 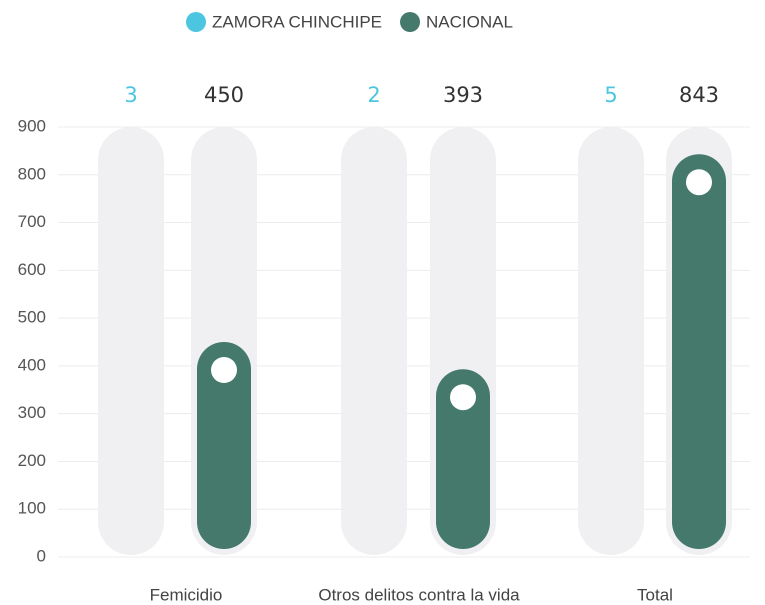 What do you see at coordinates (699, 95) in the screenshot?
I see `value-label: 843` at bounding box center [699, 95].